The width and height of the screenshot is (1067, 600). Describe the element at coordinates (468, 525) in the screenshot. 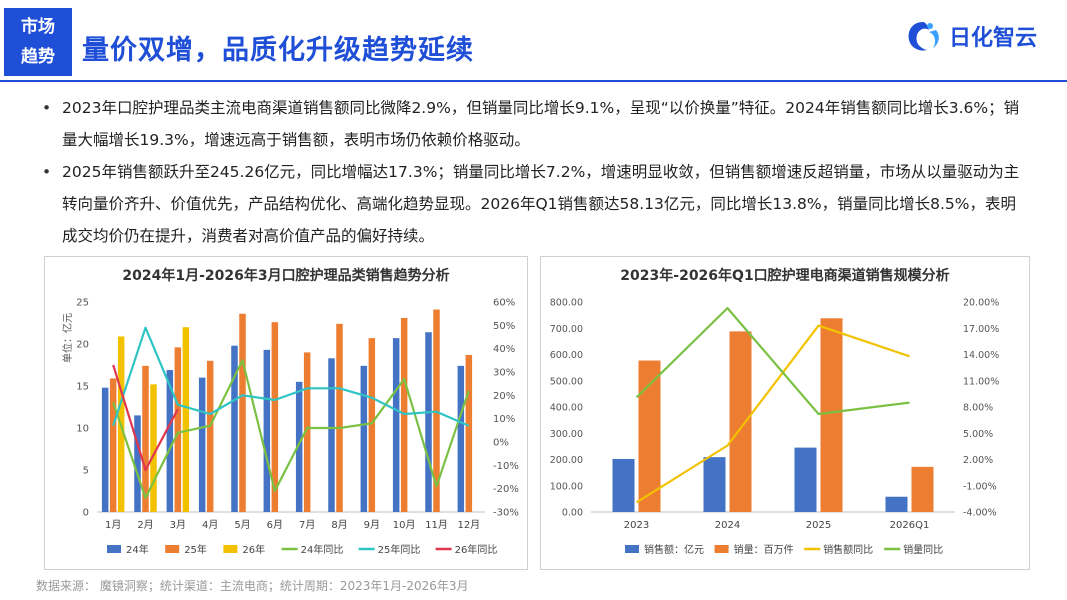

I see `x-tick-label: 12月` at that location.